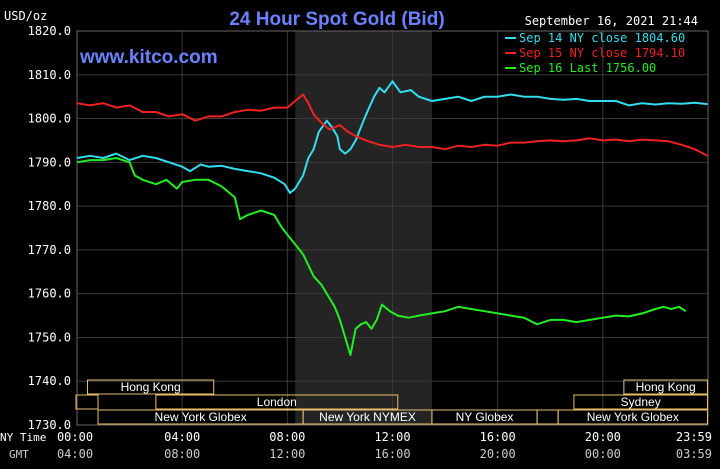  I want to click on x-tick-label-gmt: 08:00, so click(182, 454).